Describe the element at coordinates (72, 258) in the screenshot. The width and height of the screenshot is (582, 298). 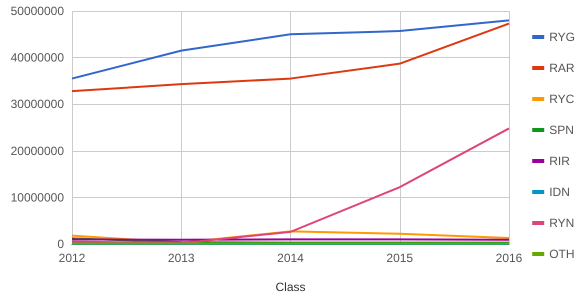
I see `x-tick-label: 2012` at that location.